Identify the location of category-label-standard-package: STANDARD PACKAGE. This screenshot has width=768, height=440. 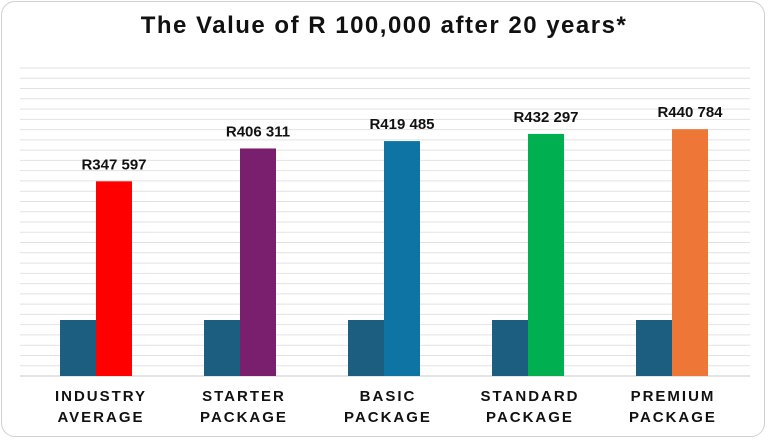
(530, 407).